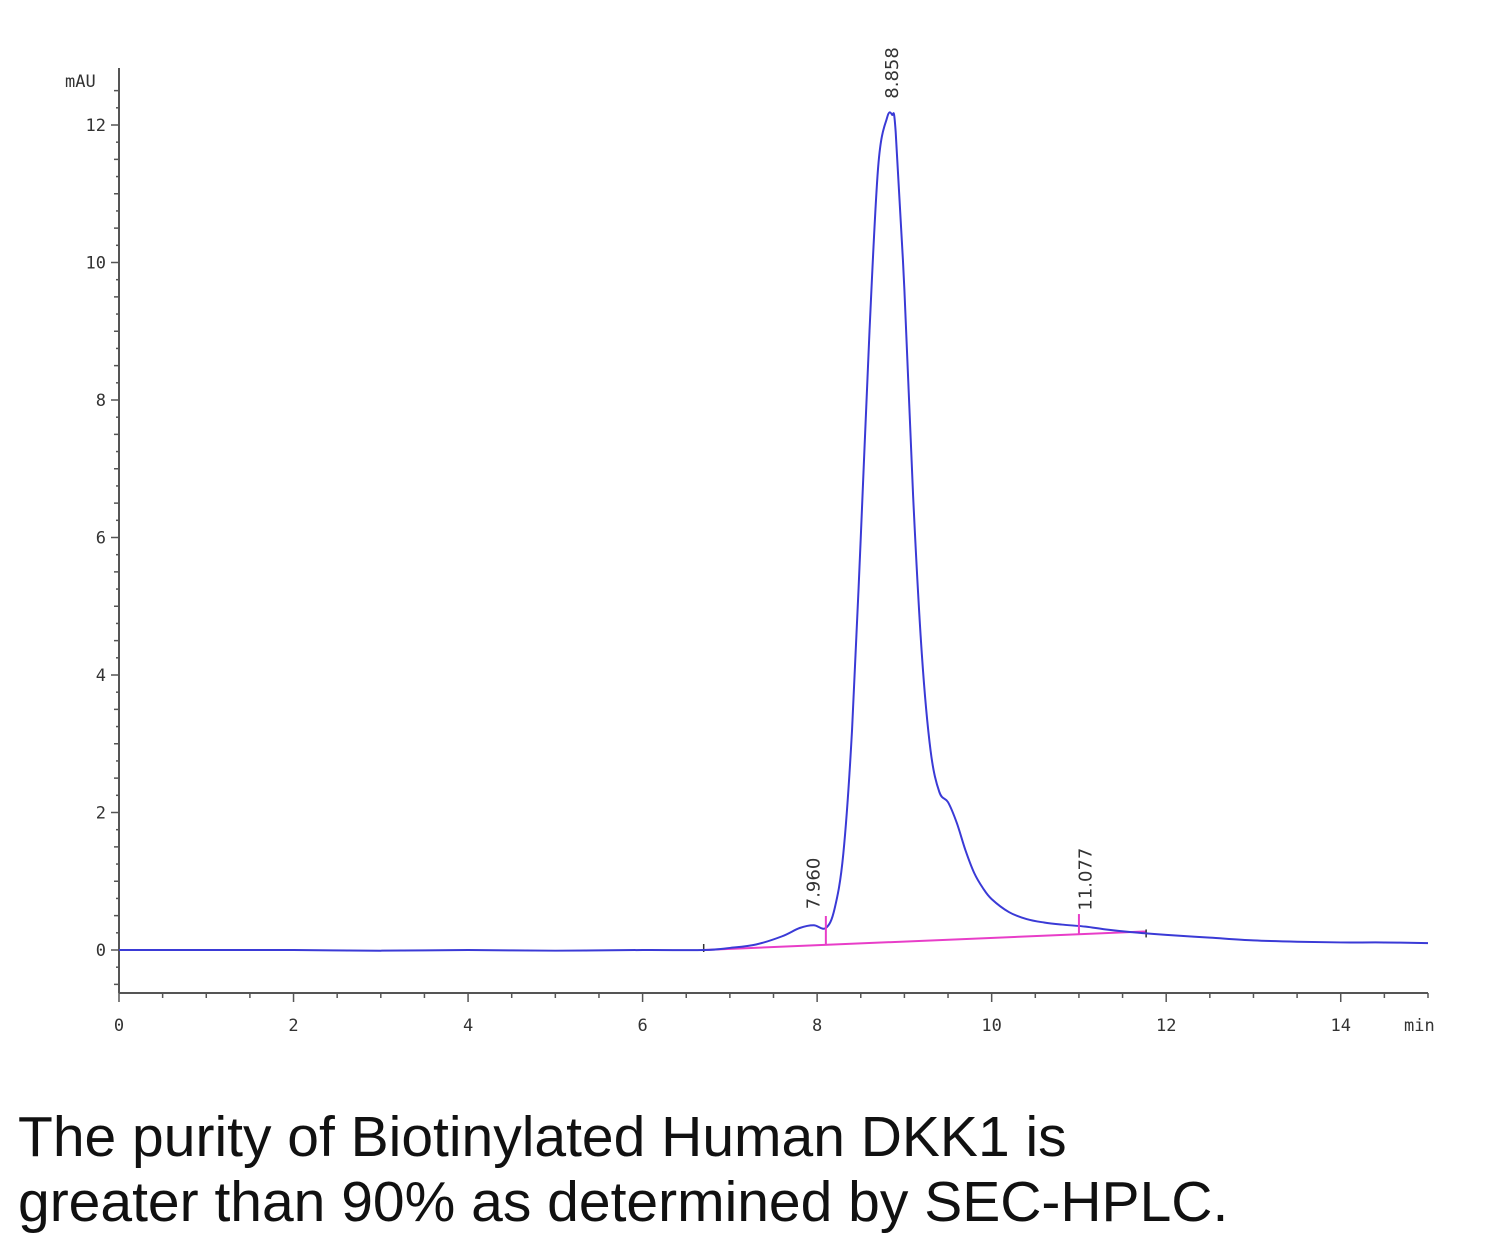 The width and height of the screenshot is (1500, 1252). Describe the element at coordinates (80, 82) in the screenshot. I see `y-axis-label: mAU` at that location.